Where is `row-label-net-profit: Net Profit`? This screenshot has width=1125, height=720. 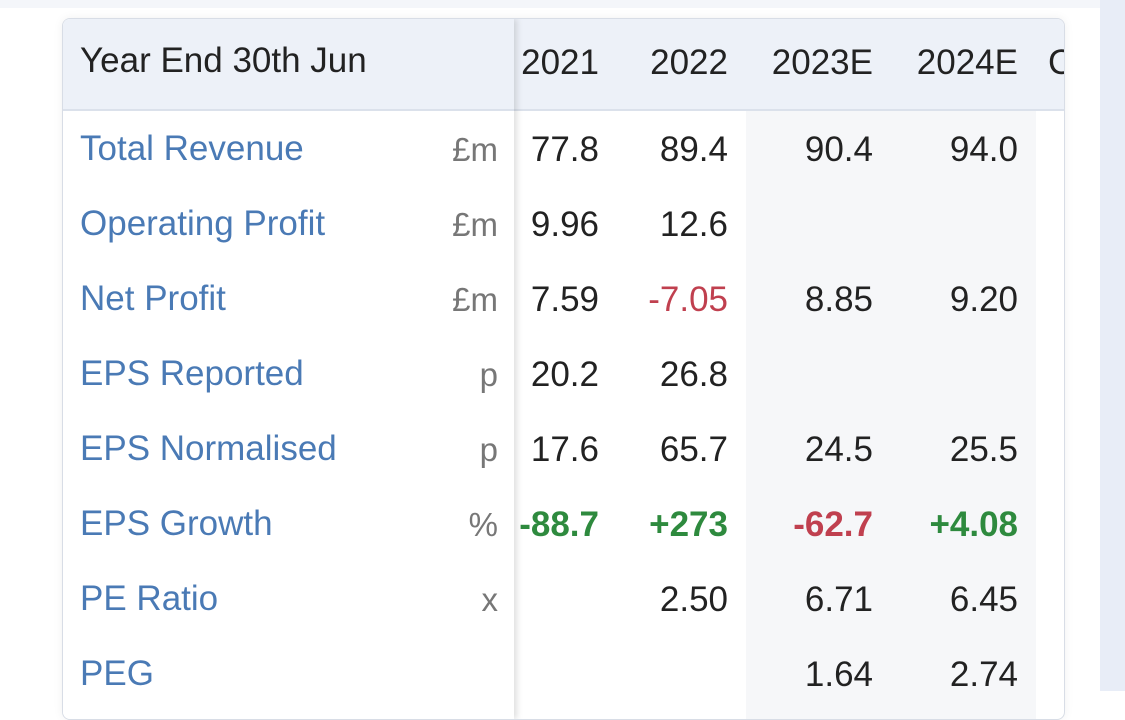
row-label-net-profit: Net Profit is located at coordinates (153, 298).